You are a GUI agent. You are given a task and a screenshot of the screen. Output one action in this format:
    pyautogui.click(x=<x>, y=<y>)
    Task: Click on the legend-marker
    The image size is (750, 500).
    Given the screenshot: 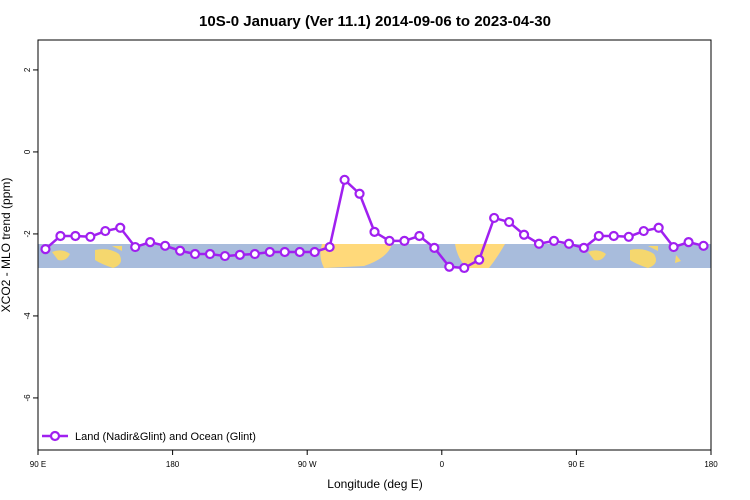 What is the action you would take?
    pyautogui.click(x=55, y=436)
    